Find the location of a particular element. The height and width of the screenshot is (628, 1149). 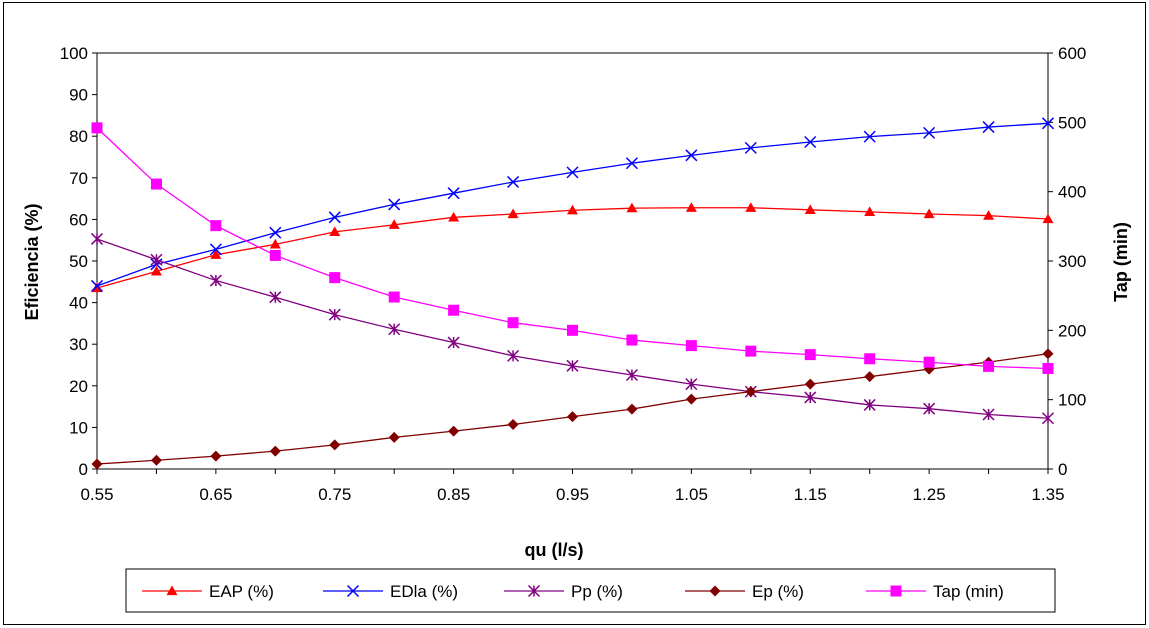

legend-label: Pp (%) is located at coordinates (597, 591).